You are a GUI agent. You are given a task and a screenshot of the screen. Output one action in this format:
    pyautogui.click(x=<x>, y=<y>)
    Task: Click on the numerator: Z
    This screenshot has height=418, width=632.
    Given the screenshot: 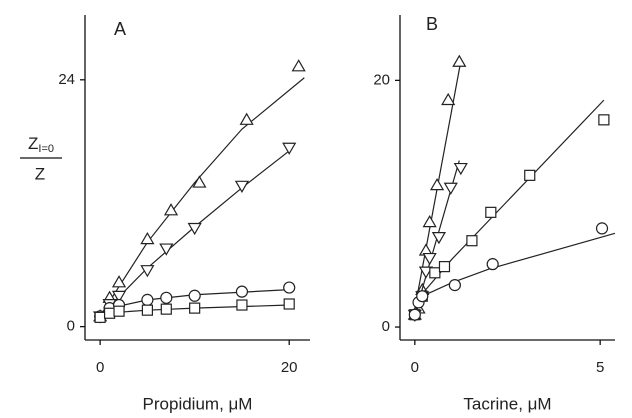 What is the action you would take?
    pyautogui.click(x=33, y=143)
    